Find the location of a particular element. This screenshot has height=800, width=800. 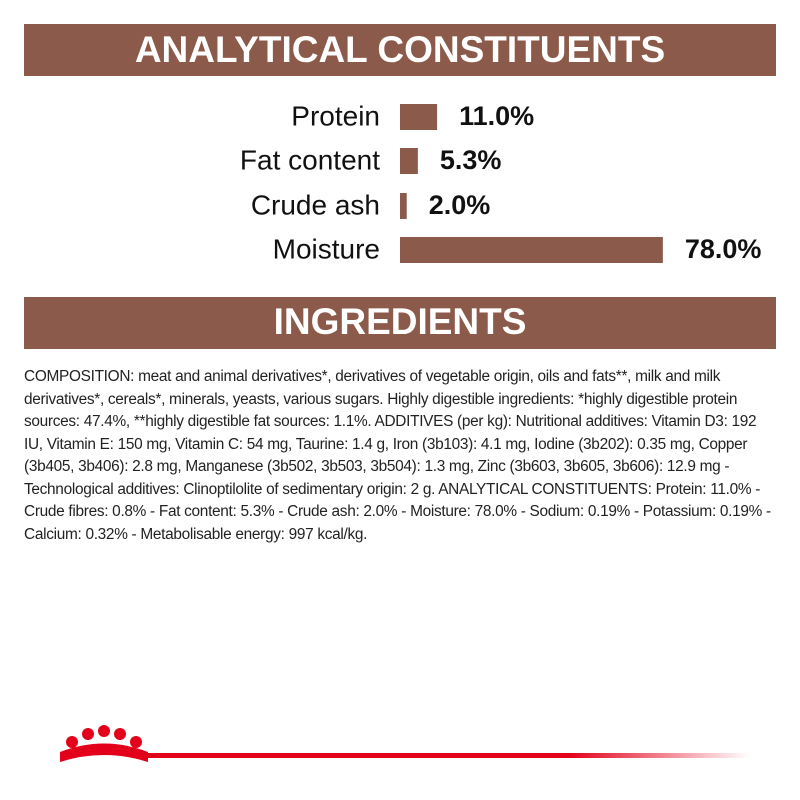

value-label: 78.0% is located at coordinates (723, 249).